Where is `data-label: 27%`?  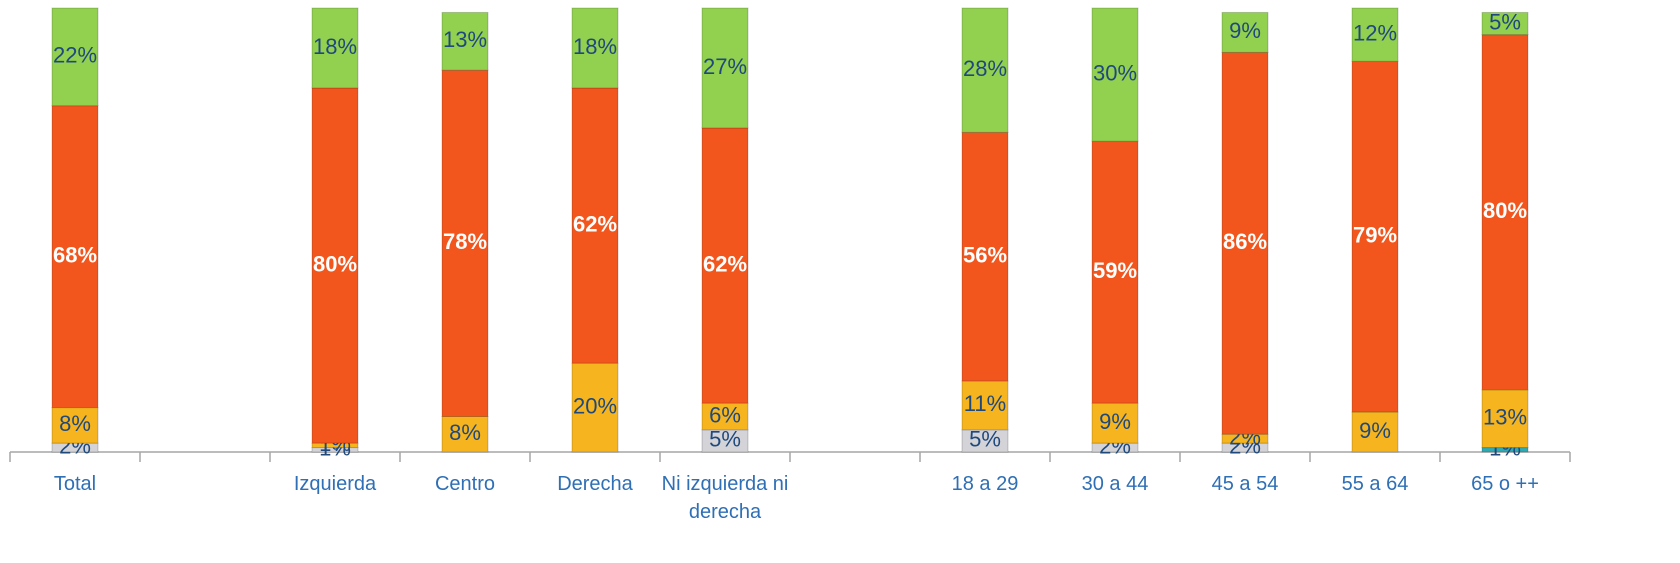 data-label: 27% is located at coordinates (725, 66).